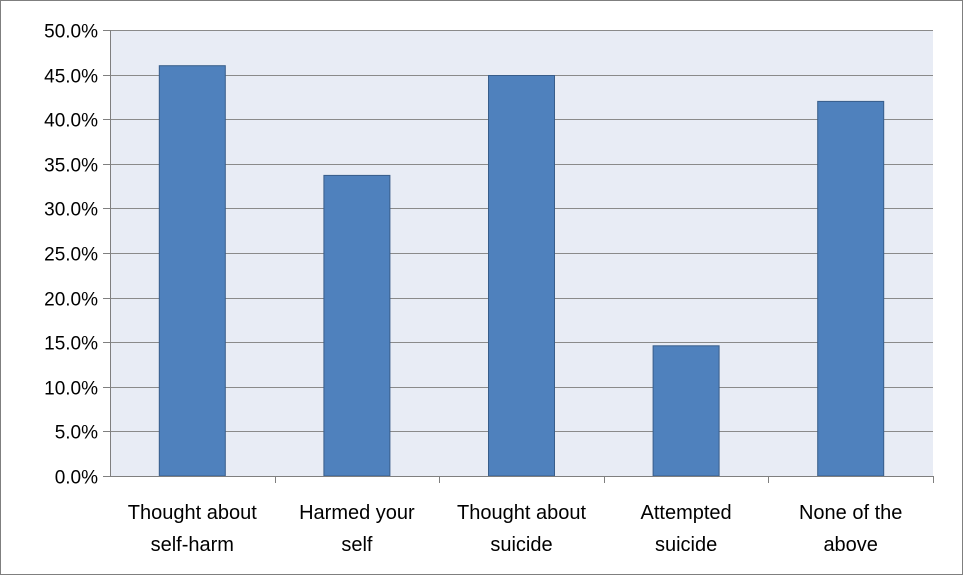 Image resolution: width=963 pixels, height=575 pixels. Describe the element at coordinates (850, 545) in the screenshot. I see `x-category-label-line: above` at that location.